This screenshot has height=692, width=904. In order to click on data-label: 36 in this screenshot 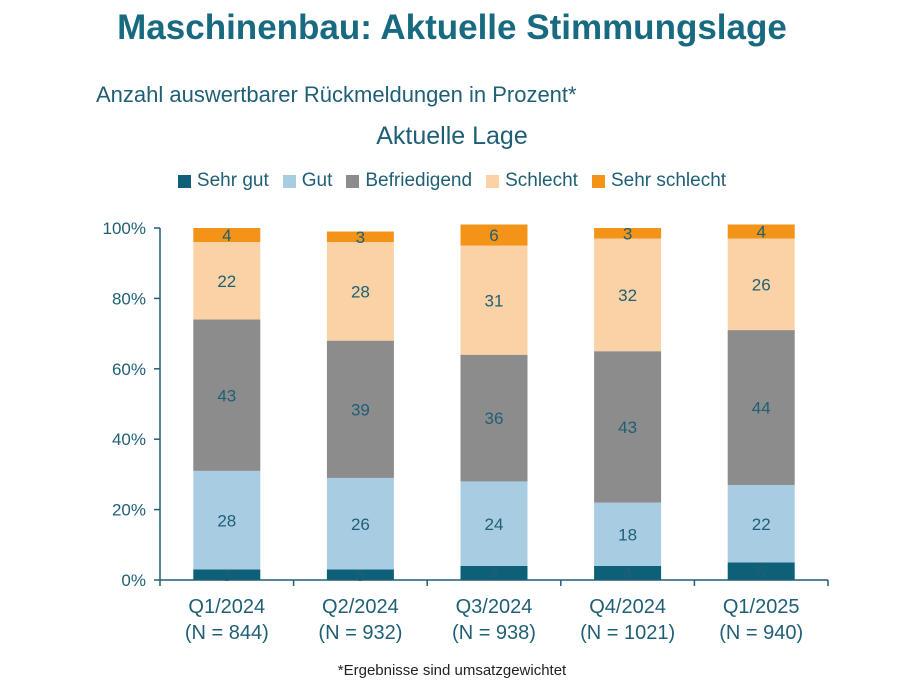, I will do `click(494, 418)`.